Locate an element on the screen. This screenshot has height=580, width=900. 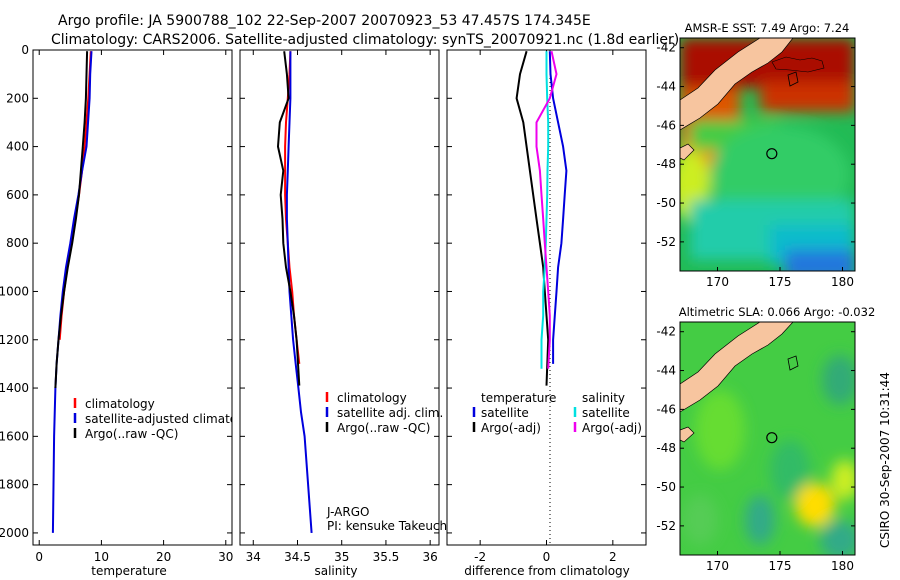
legend-label-sal-satellite: satellite is located at coordinates (606, 413).